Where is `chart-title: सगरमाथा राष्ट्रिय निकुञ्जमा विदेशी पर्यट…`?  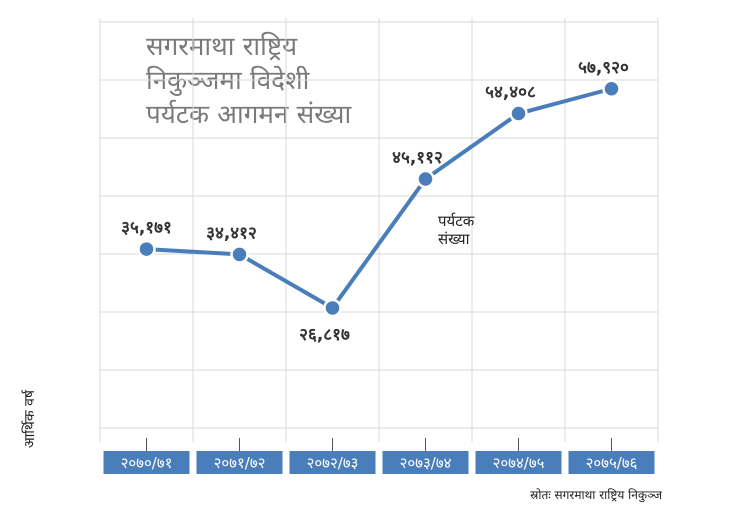
chart-title: सगरमाथा राष्ट्रिय निकुञ्जमा विदेशी पर्यट… is located at coordinates (306, 81).